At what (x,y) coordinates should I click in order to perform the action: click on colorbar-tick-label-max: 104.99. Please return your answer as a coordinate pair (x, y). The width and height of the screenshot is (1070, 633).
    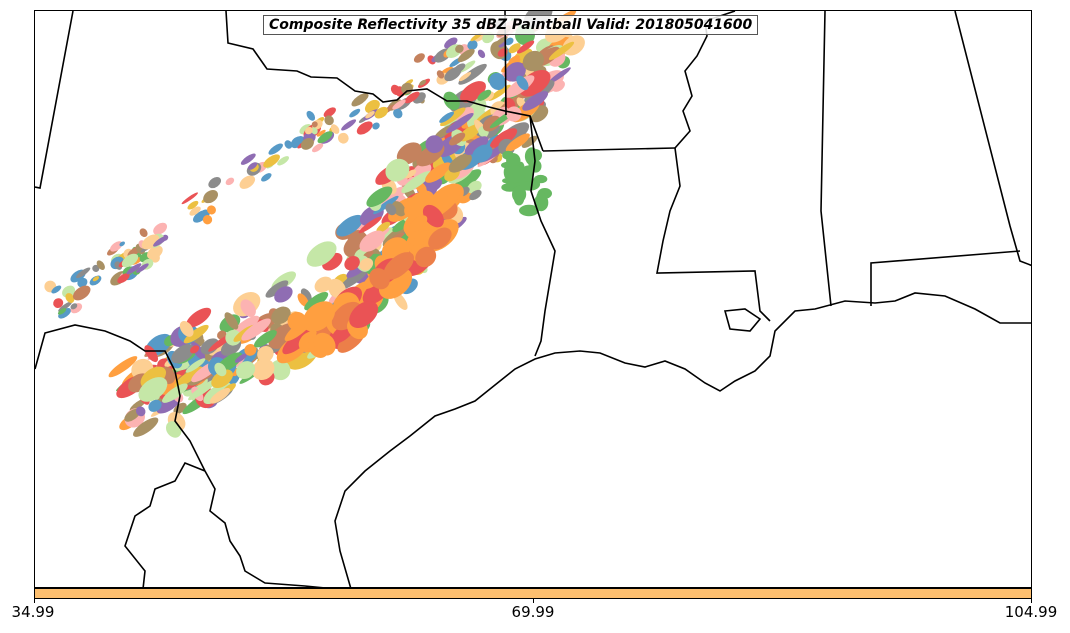
    Looking at the image, I should click on (1031, 612).